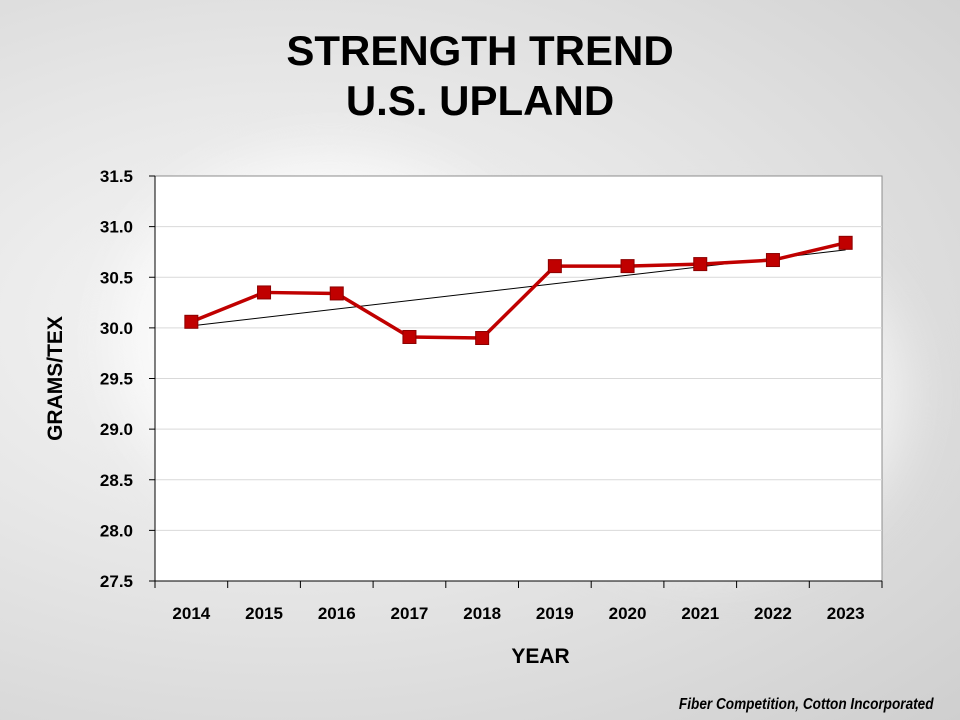 This screenshot has width=960, height=720. Describe the element at coordinates (480, 100) in the screenshot. I see `title-line-2: U.S. UPLAND` at that location.